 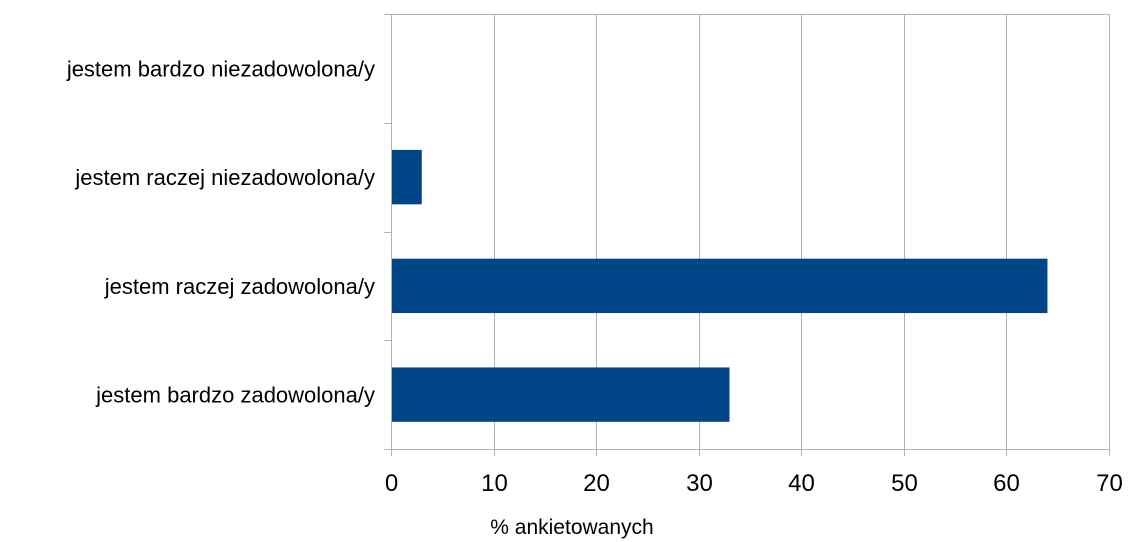 What do you see at coordinates (571, 527) in the screenshot?
I see `x-axis-title: % ankietowanych` at bounding box center [571, 527].